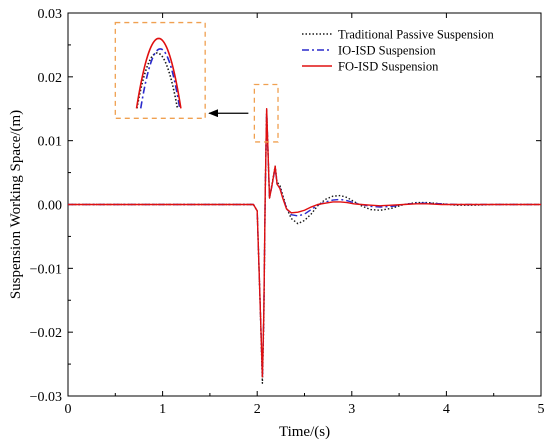  I want to click on legend-label: Traditional Passive Suspension, so click(416, 35).